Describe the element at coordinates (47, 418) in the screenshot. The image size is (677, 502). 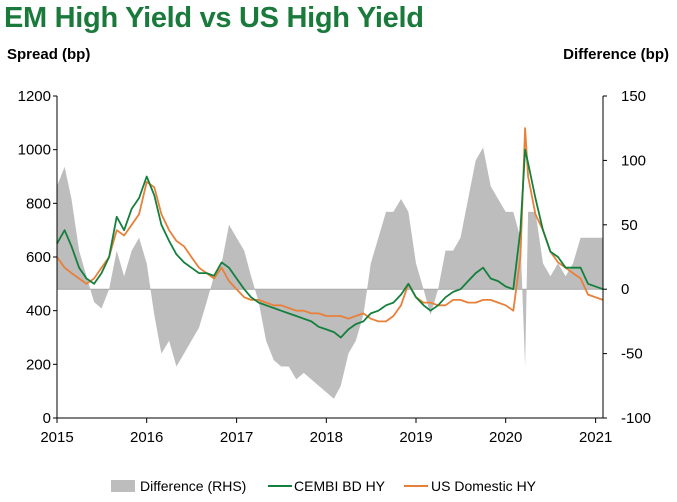
I see `left-tick-label: 0` at that location.